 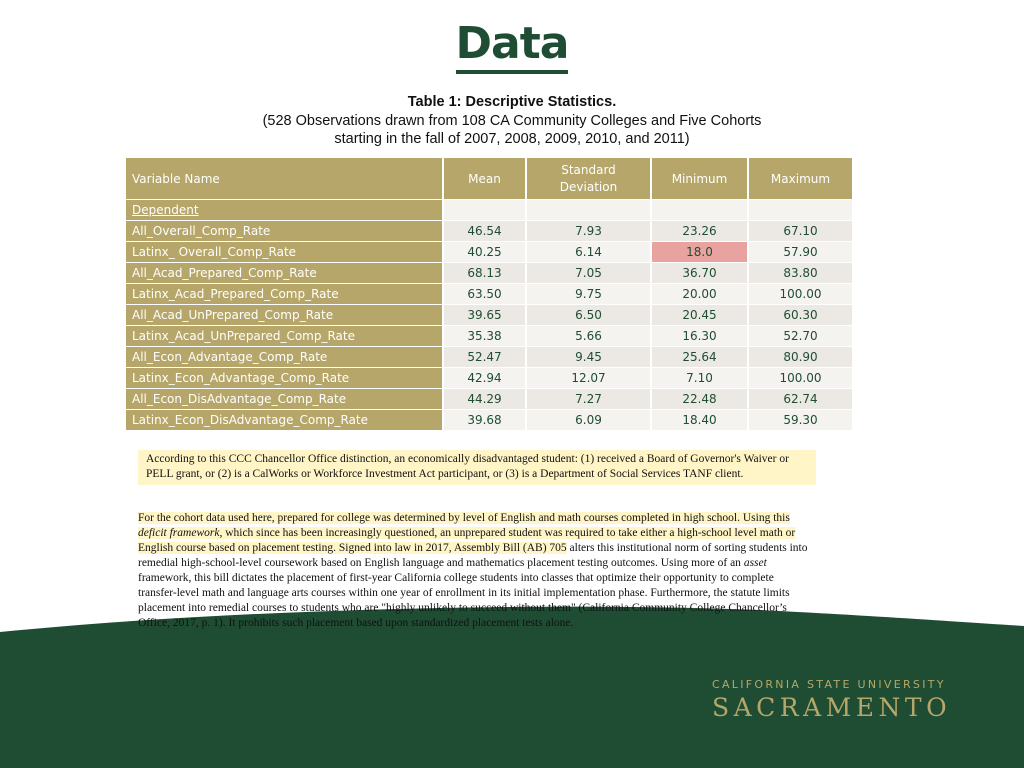 What do you see at coordinates (485, 178) in the screenshot?
I see `header-mean: Mean` at bounding box center [485, 178].